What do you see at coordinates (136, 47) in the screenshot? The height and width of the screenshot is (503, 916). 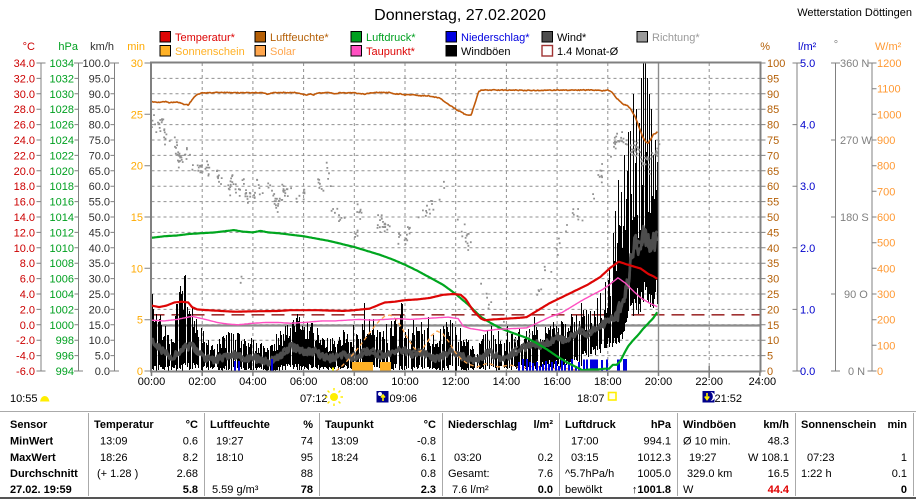 I see `svg-text: min` at bounding box center [136, 47].